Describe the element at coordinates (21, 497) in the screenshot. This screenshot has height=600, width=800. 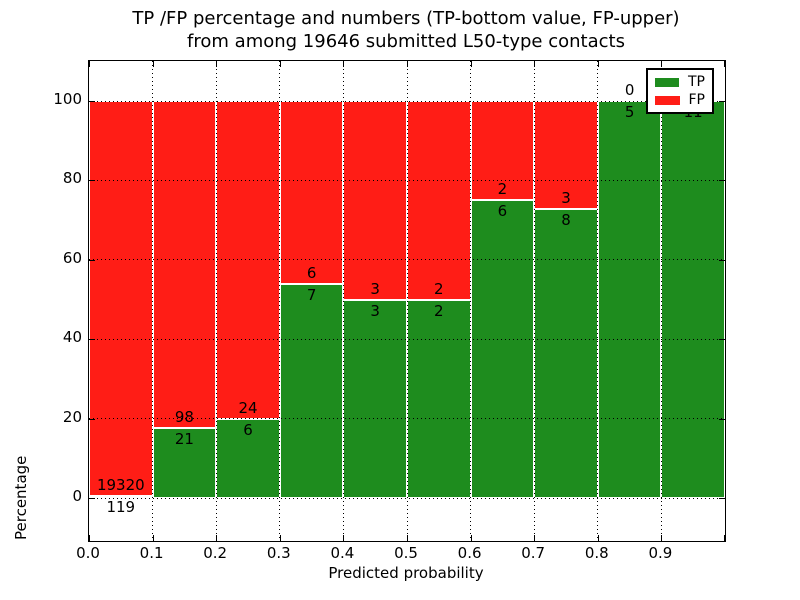
I see `y-axis-label: Percentage` at that location.